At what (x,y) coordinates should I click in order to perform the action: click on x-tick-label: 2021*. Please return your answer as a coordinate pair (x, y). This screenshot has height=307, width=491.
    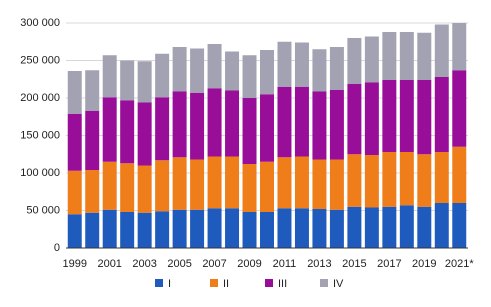
    Looking at the image, I should click on (459, 264).